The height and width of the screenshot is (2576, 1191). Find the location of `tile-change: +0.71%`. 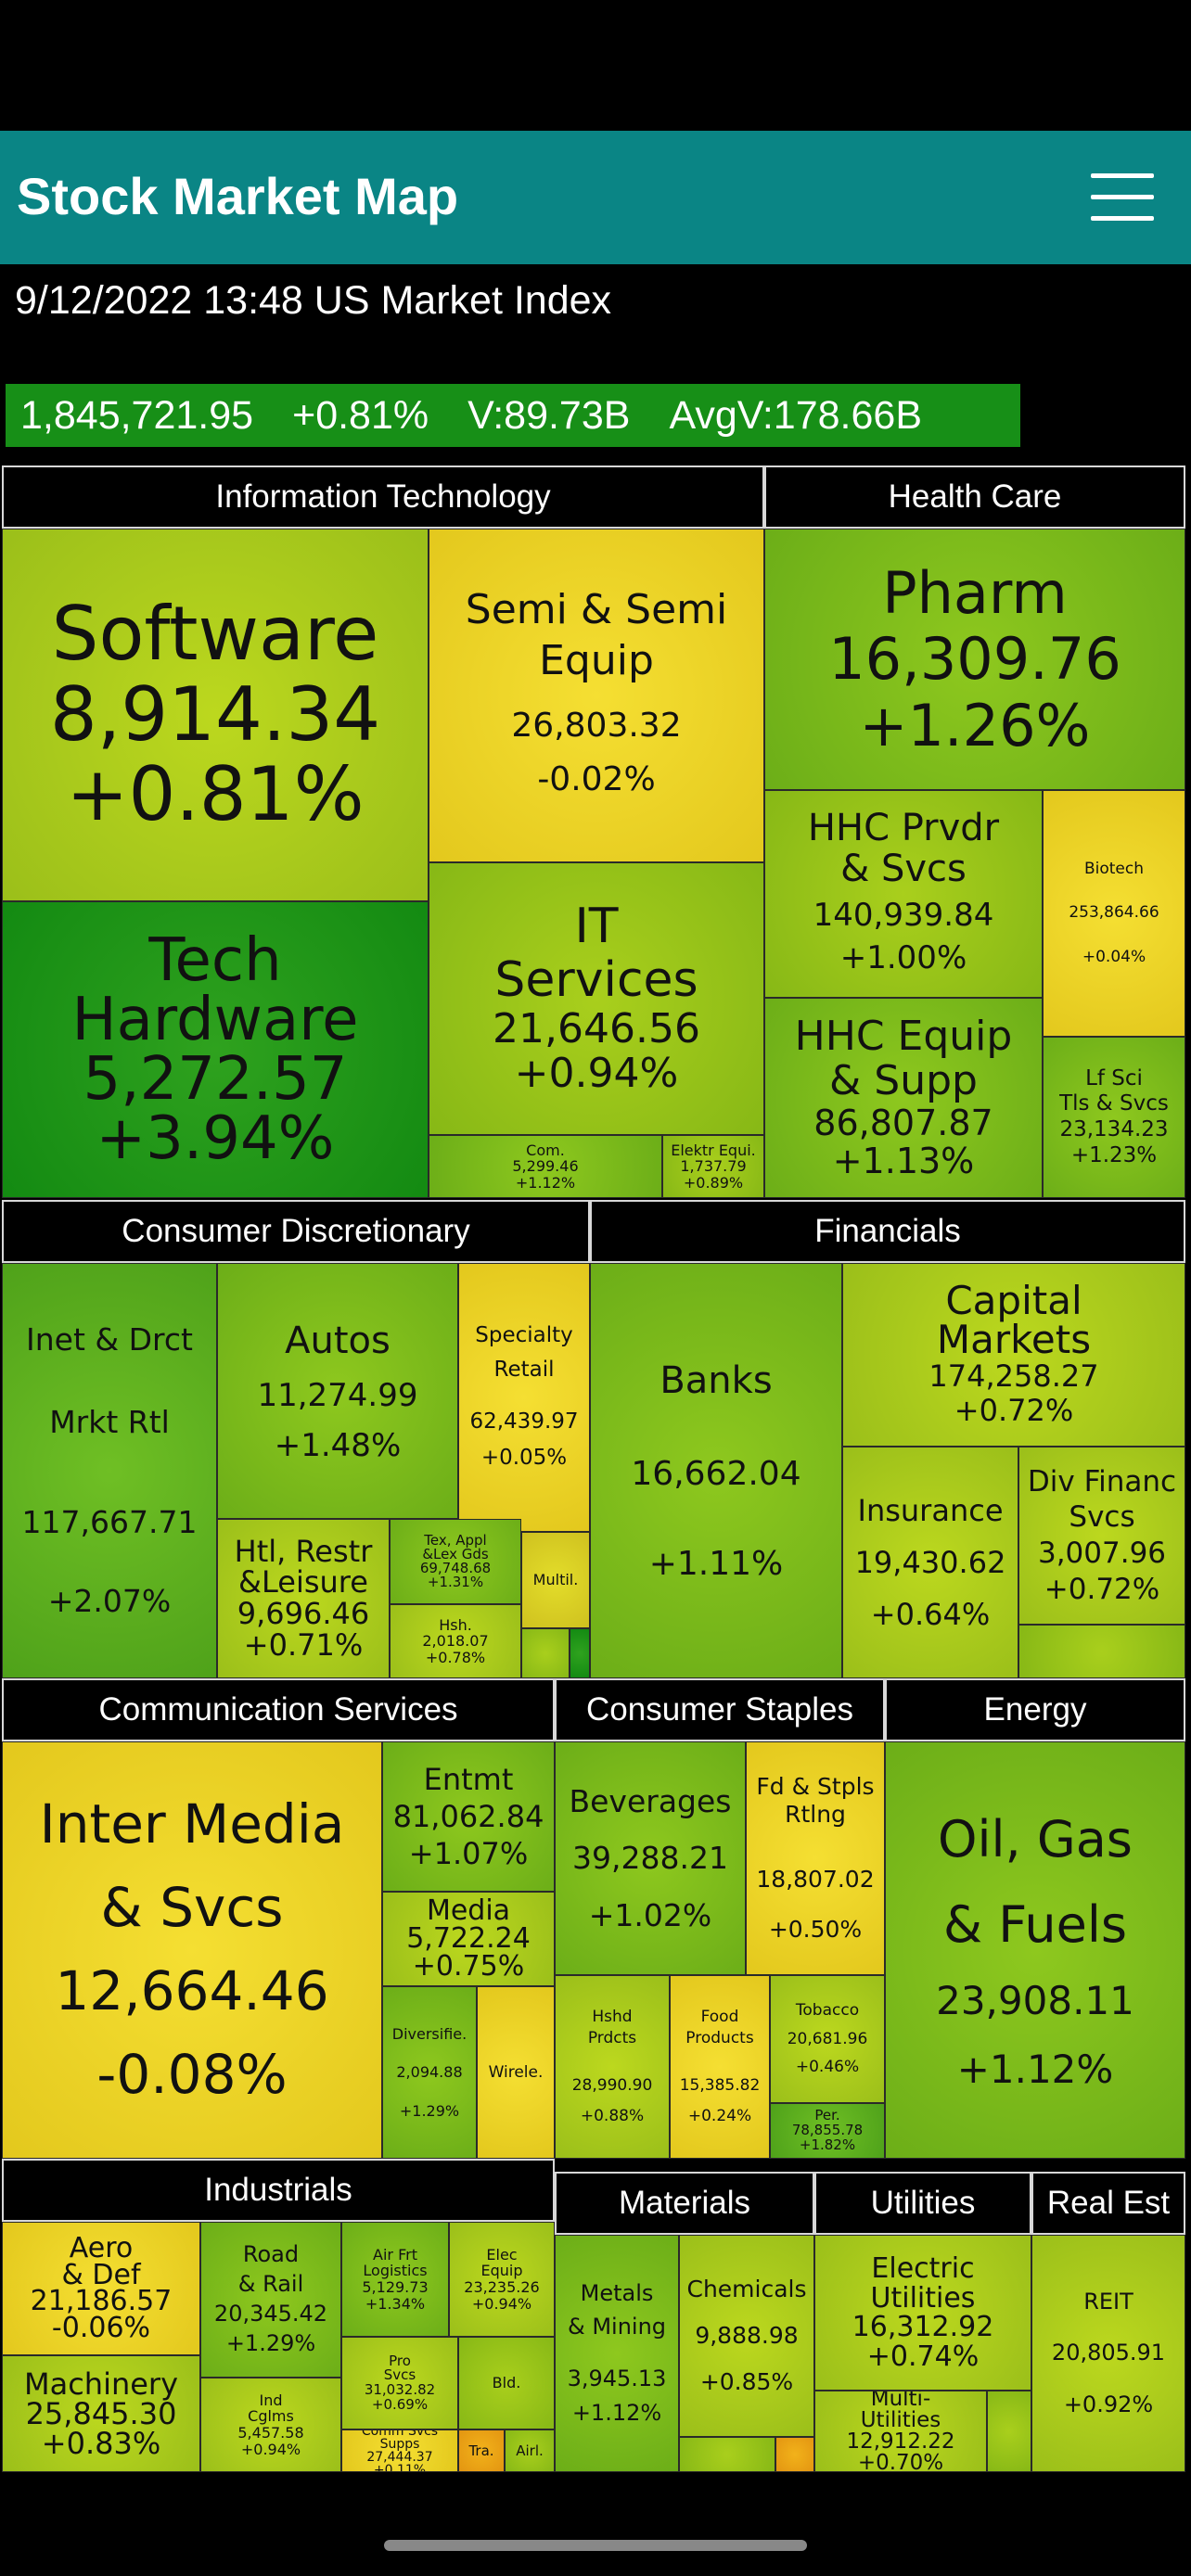

tile-change: +0.71% is located at coordinates (303, 1645).